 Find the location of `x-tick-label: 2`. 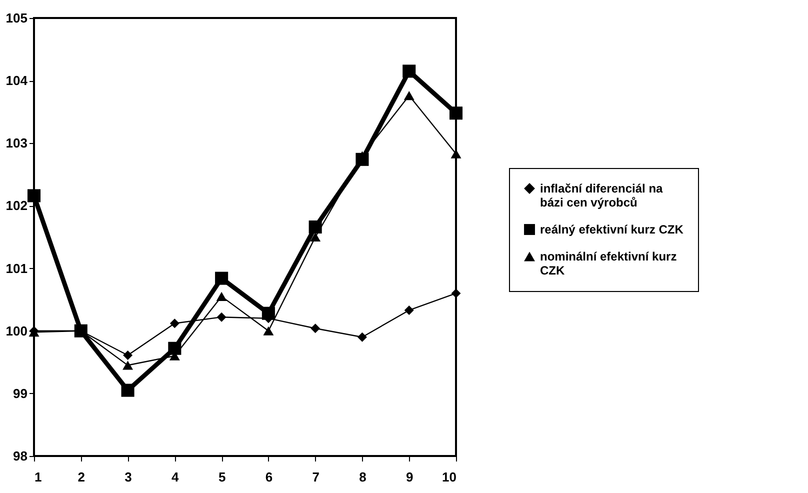

x-tick-label: 2 is located at coordinates (82, 477).